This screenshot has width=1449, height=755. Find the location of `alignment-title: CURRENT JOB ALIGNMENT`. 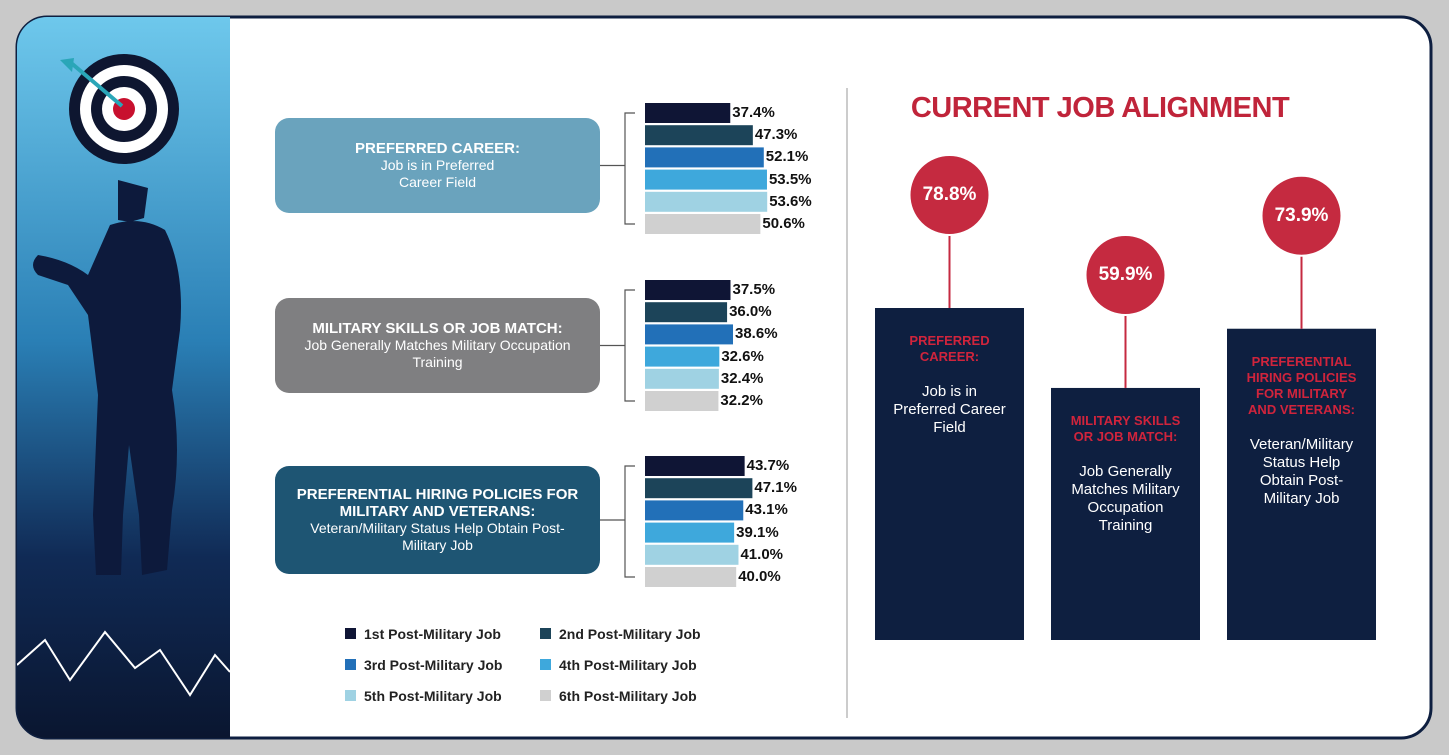

alignment-title: CURRENT JOB ALIGNMENT is located at coordinates (1100, 108).